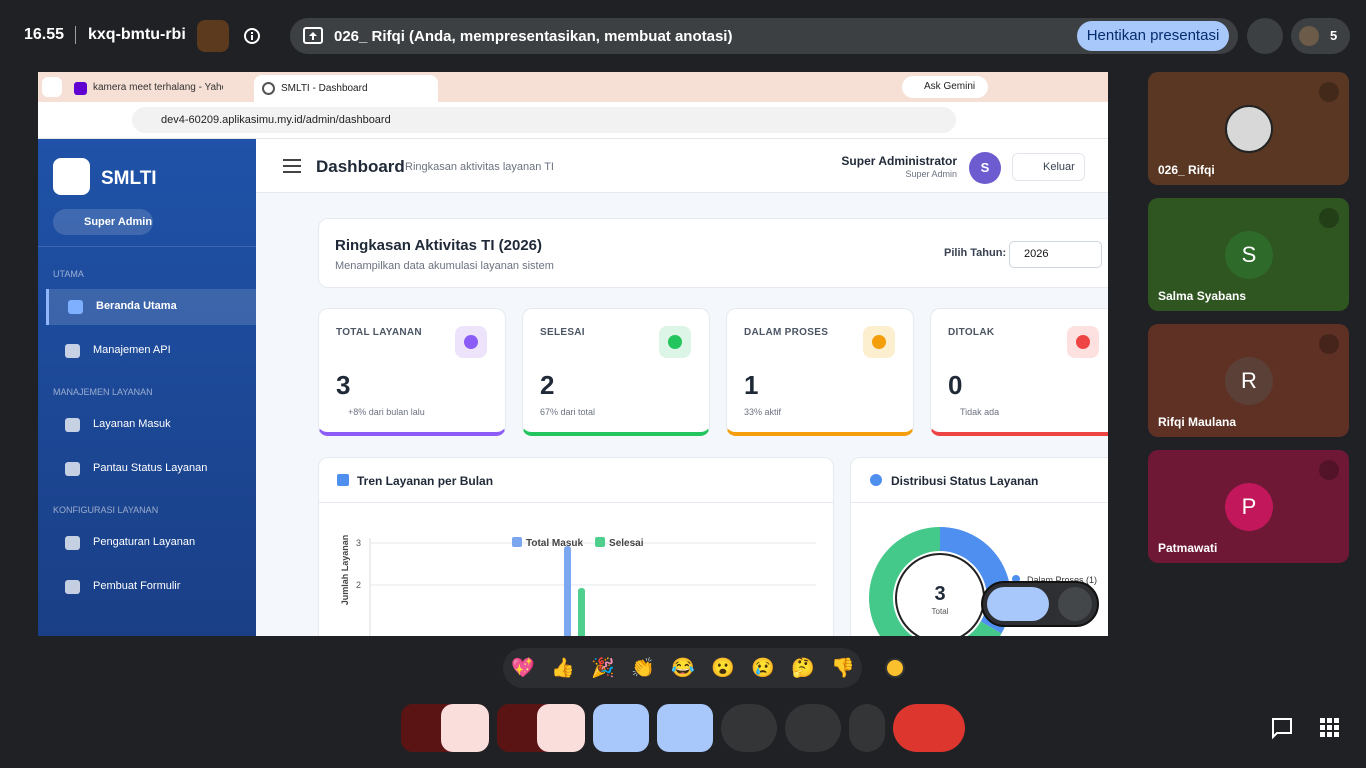  What do you see at coordinates (803, 668) in the screenshot?
I see `reaction-button: 🤔` at bounding box center [803, 668].